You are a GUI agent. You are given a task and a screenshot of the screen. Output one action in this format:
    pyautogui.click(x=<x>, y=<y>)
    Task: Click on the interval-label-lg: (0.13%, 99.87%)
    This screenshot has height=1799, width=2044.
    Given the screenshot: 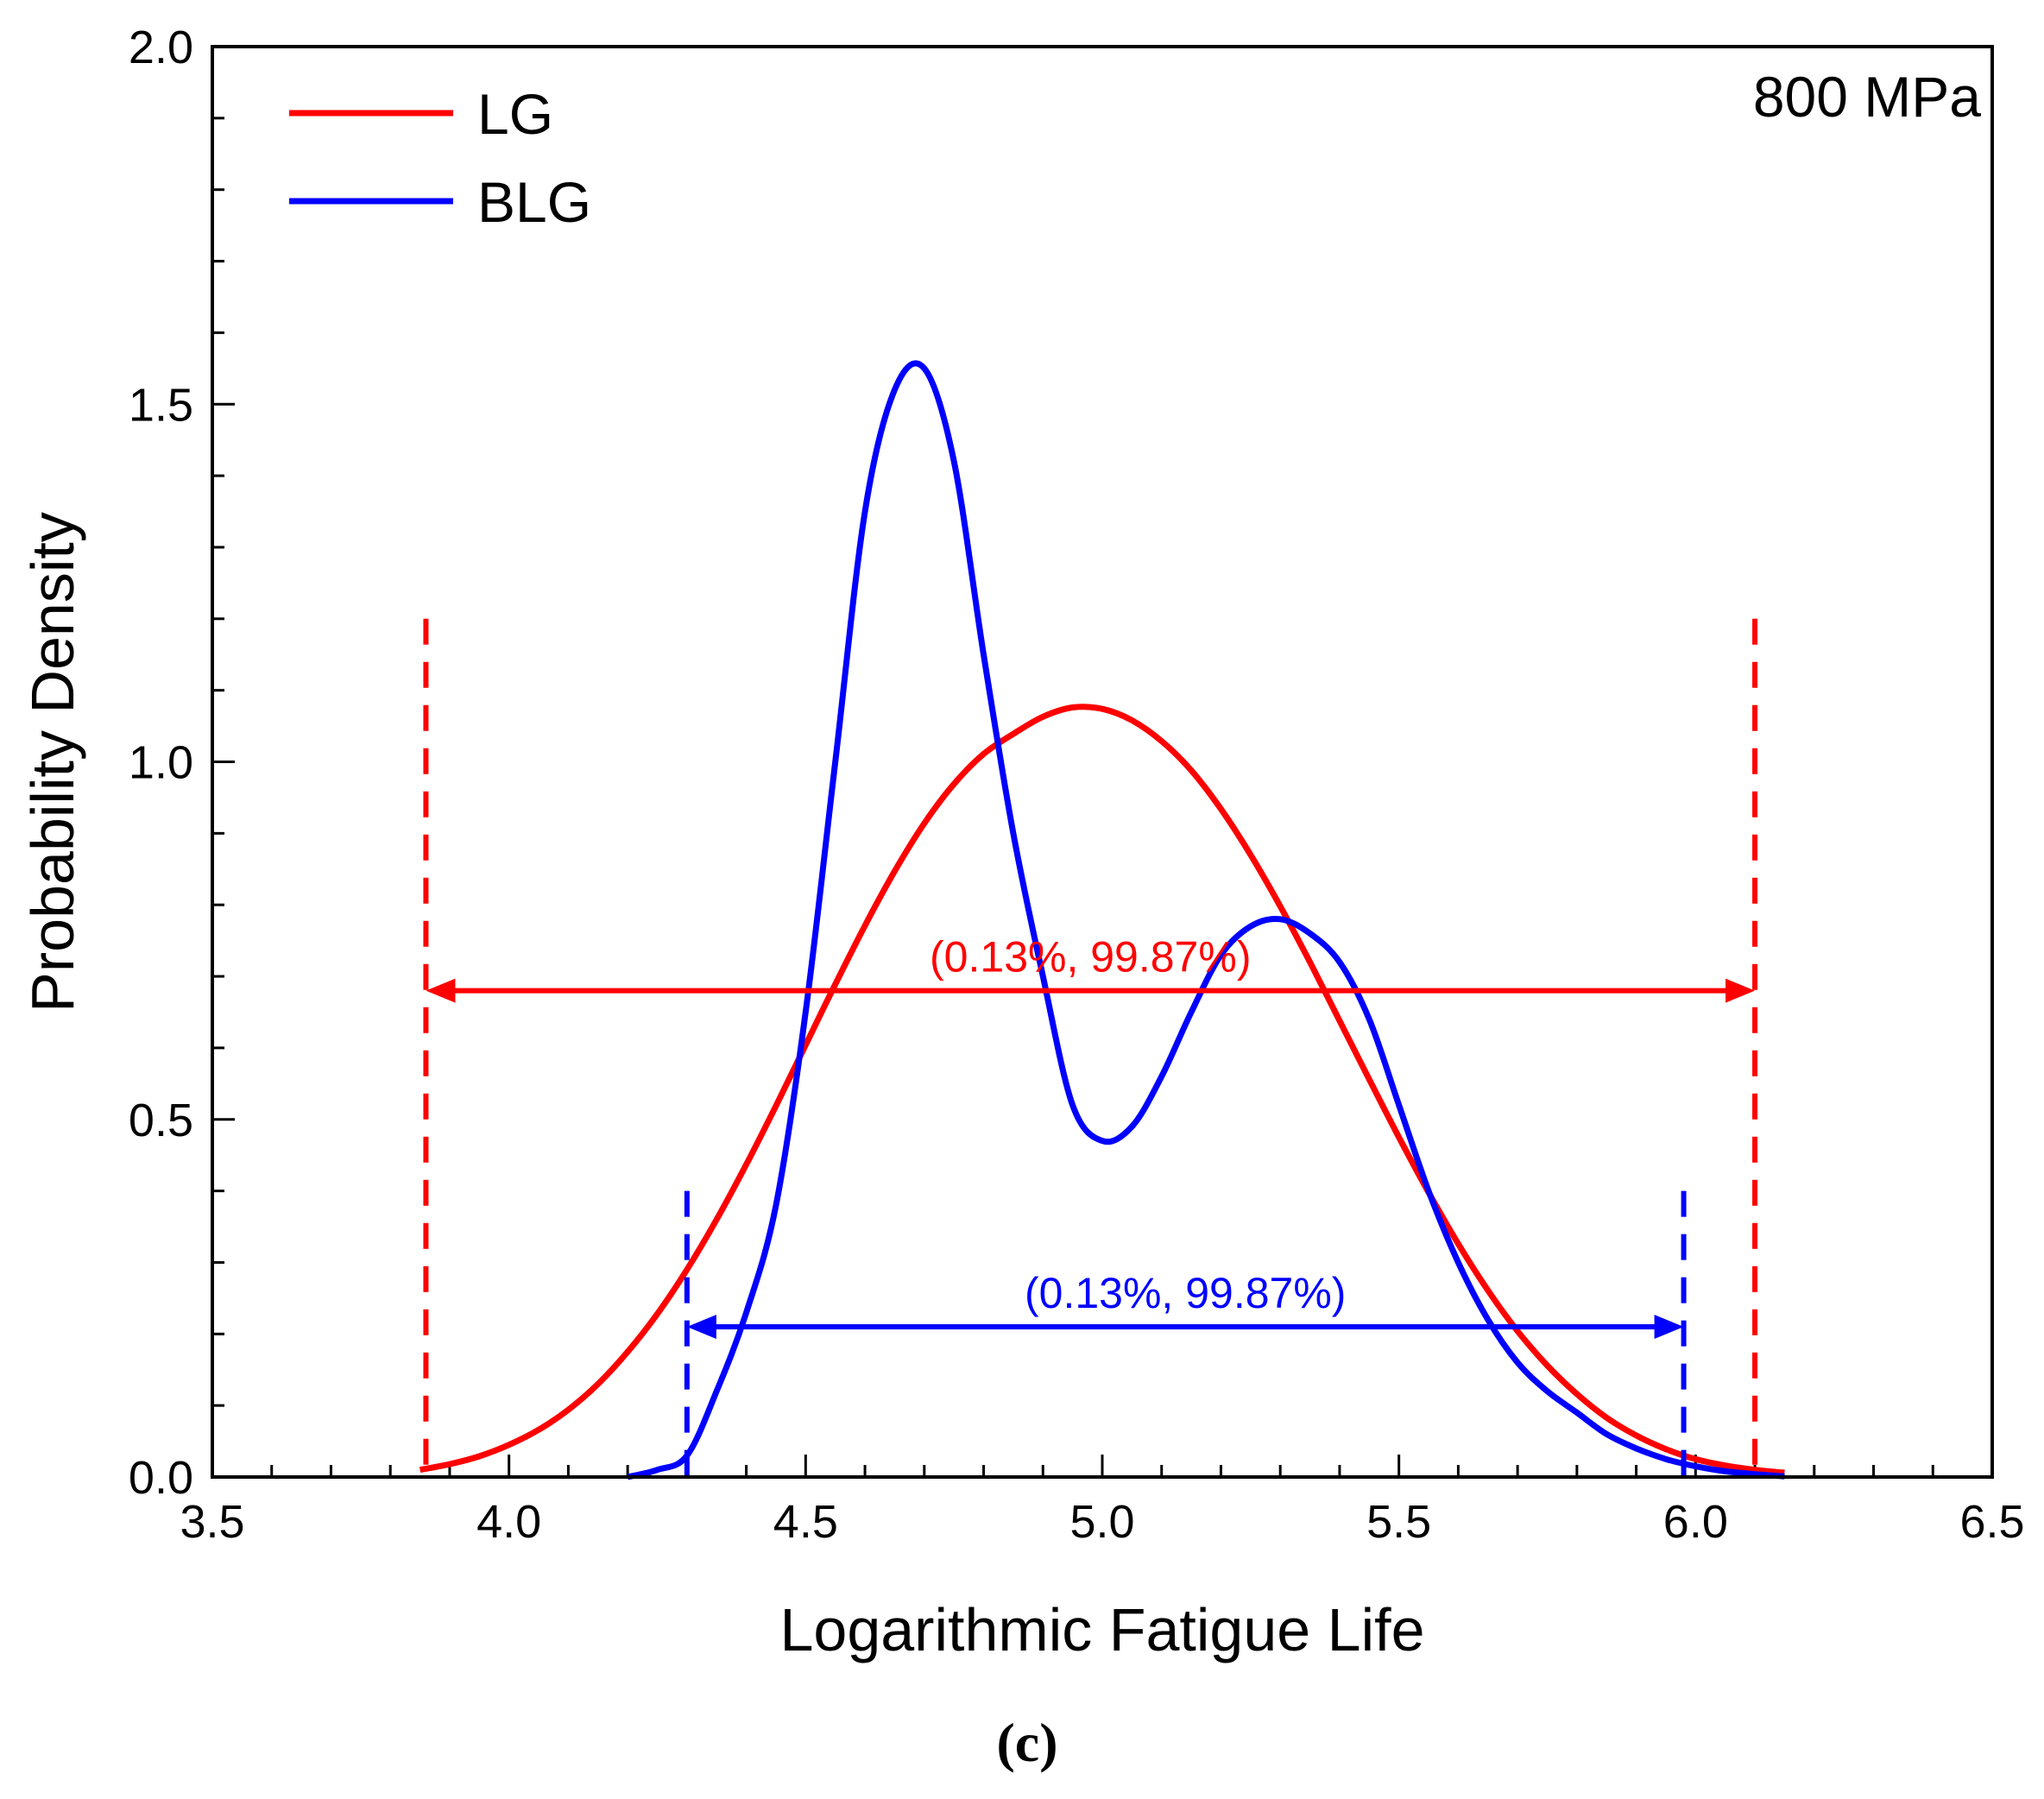 What is the action you would take?
    pyautogui.click(x=1090, y=958)
    